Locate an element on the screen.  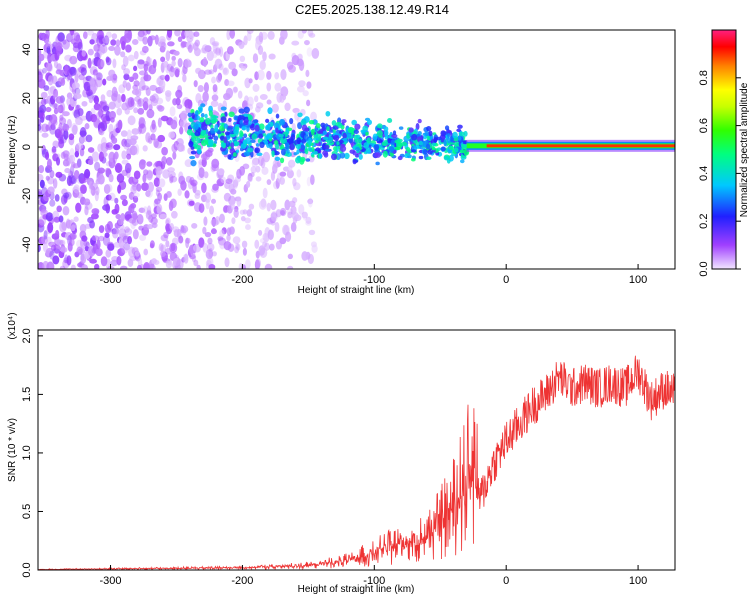
y-tick-label: 1.0 is located at coordinates (27, 452).